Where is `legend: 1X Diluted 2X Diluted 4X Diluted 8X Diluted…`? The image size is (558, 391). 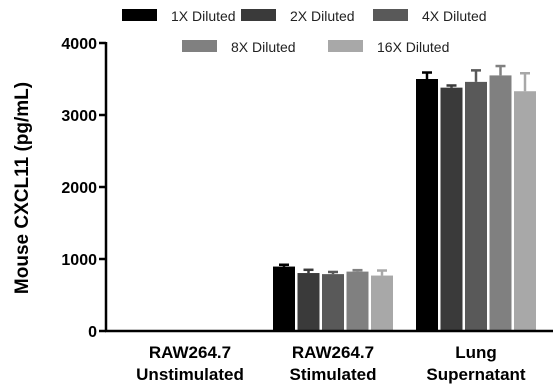
legend: 1X Diluted 2X Diluted 4X Diluted 8X Diluted… is located at coordinates (304, 31).